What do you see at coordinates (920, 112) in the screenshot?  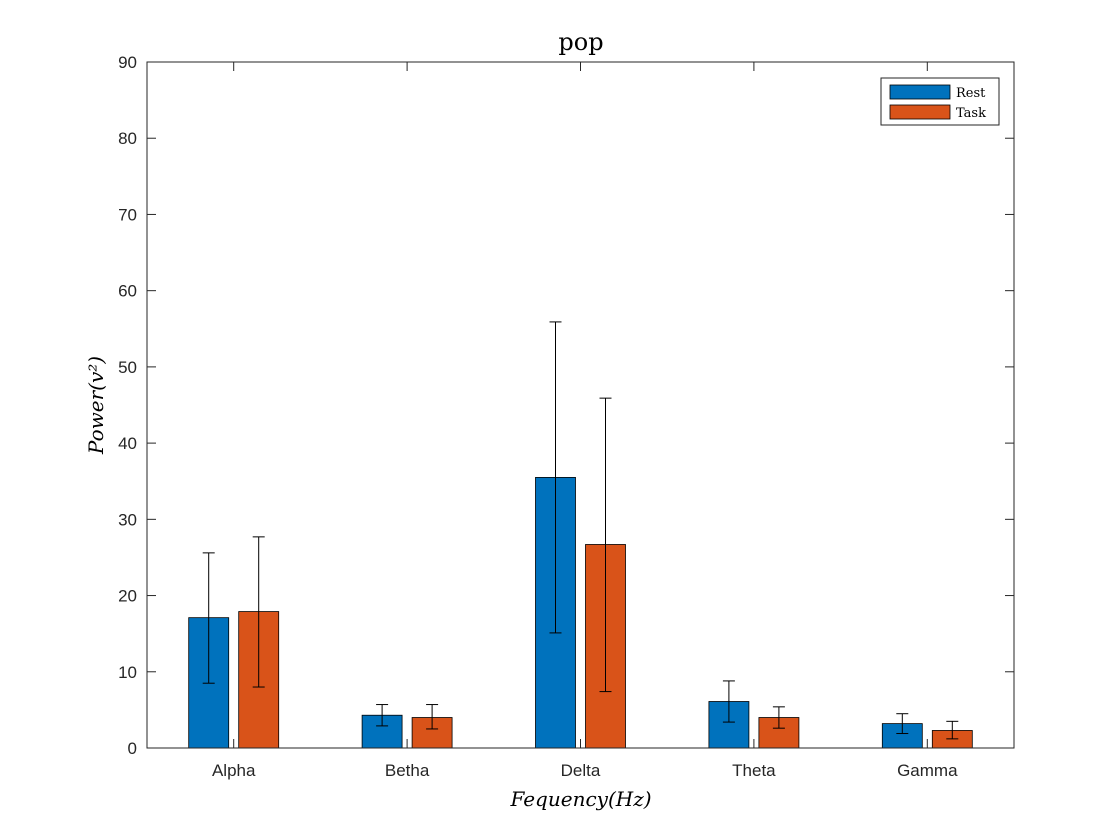 I see `legend-swatch-task` at bounding box center [920, 112].